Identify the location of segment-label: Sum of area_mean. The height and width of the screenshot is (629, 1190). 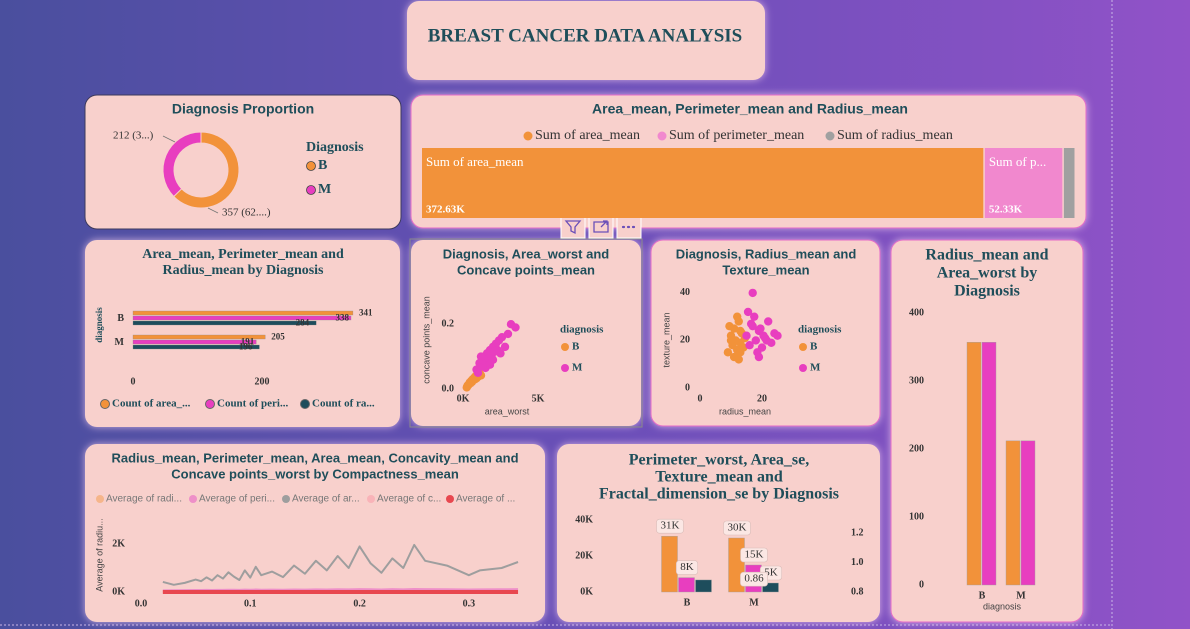
(475, 161).